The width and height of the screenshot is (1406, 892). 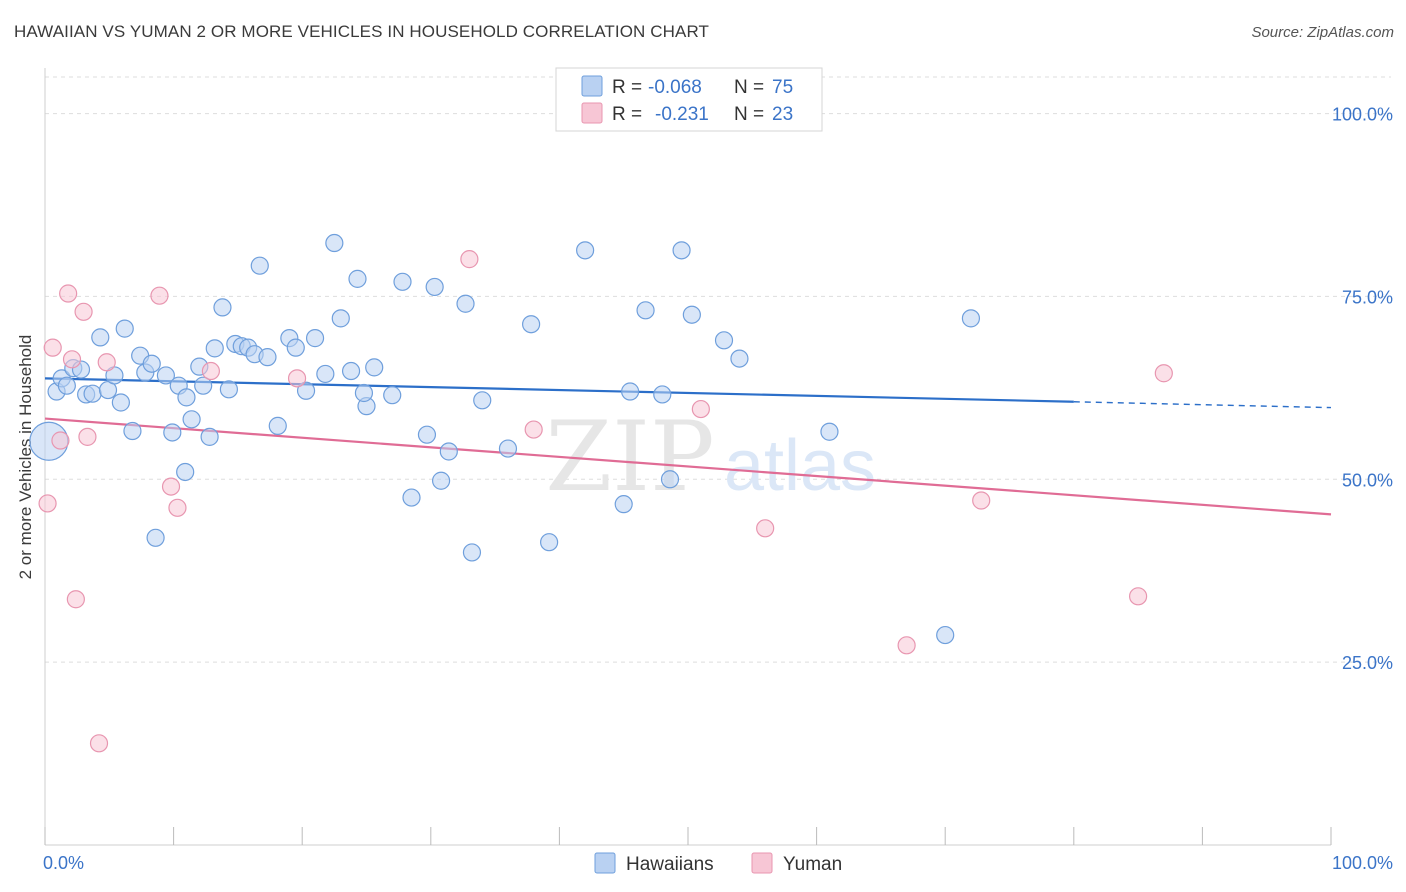 What do you see at coordinates (1322, 32) in the screenshot?
I see `source-credit: Source: ZipAtlas.com` at bounding box center [1322, 32].